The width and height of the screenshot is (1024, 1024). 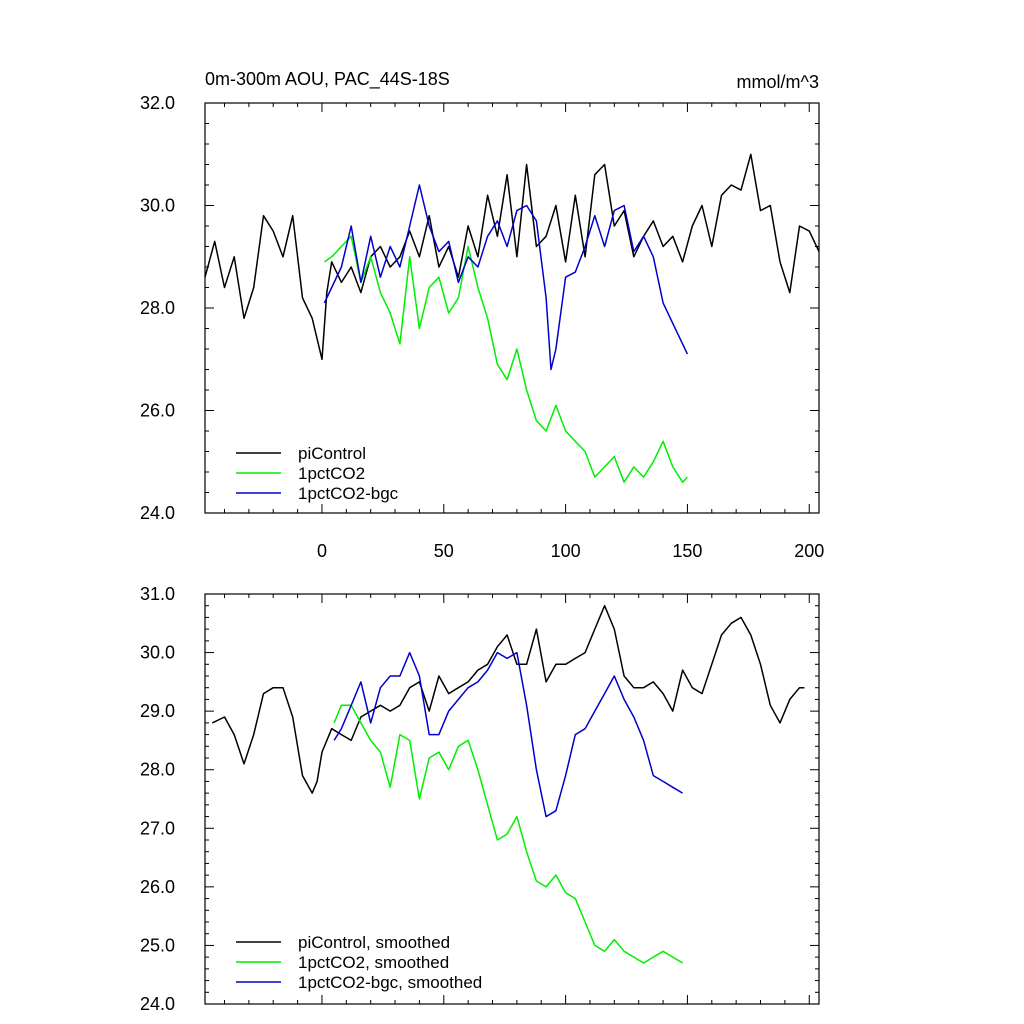 I want to click on x-tick-label: 200, so click(x=809, y=551).